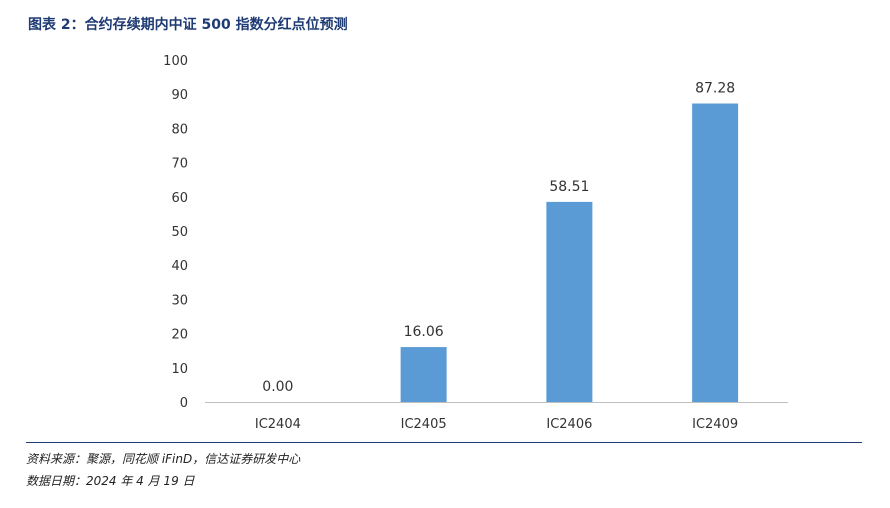 The width and height of the screenshot is (890, 508). What do you see at coordinates (569, 424) in the screenshot?
I see `x-tick-label: IC2406` at bounding box center [569, 424].